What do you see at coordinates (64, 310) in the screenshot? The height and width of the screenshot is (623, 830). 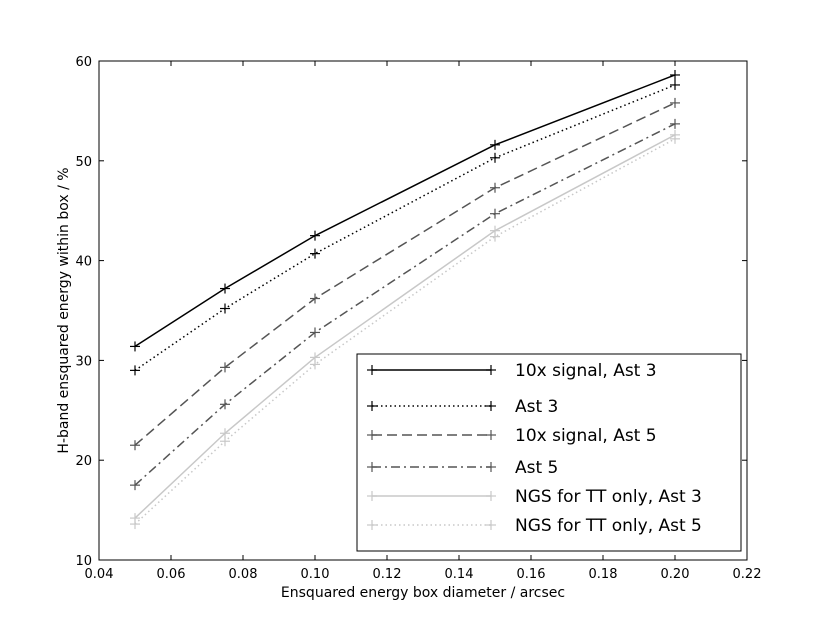 I see `y-axis-label: H-band ensquared energy within box / %` at bounding box center [64, 310].